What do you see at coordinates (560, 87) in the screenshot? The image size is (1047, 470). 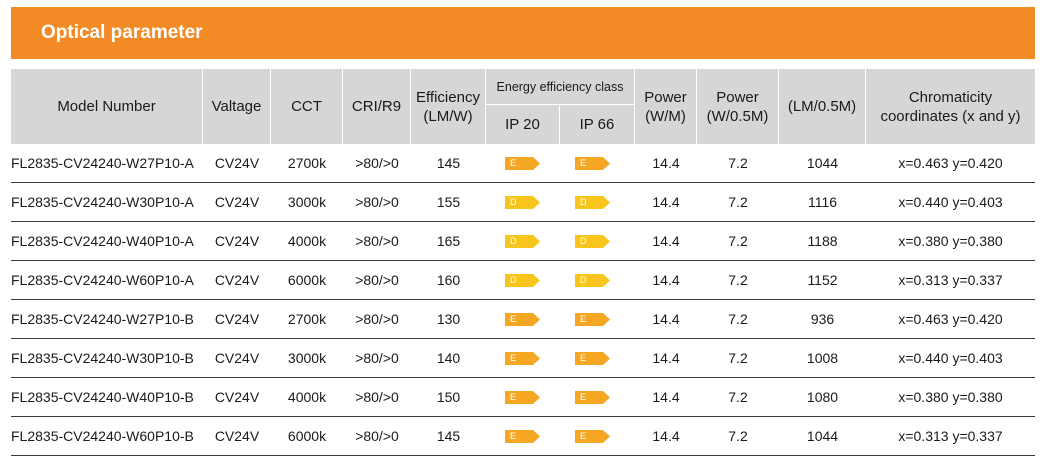 I see `header-energy-class: Energy efficiency class` at bounding box center [560, 87].